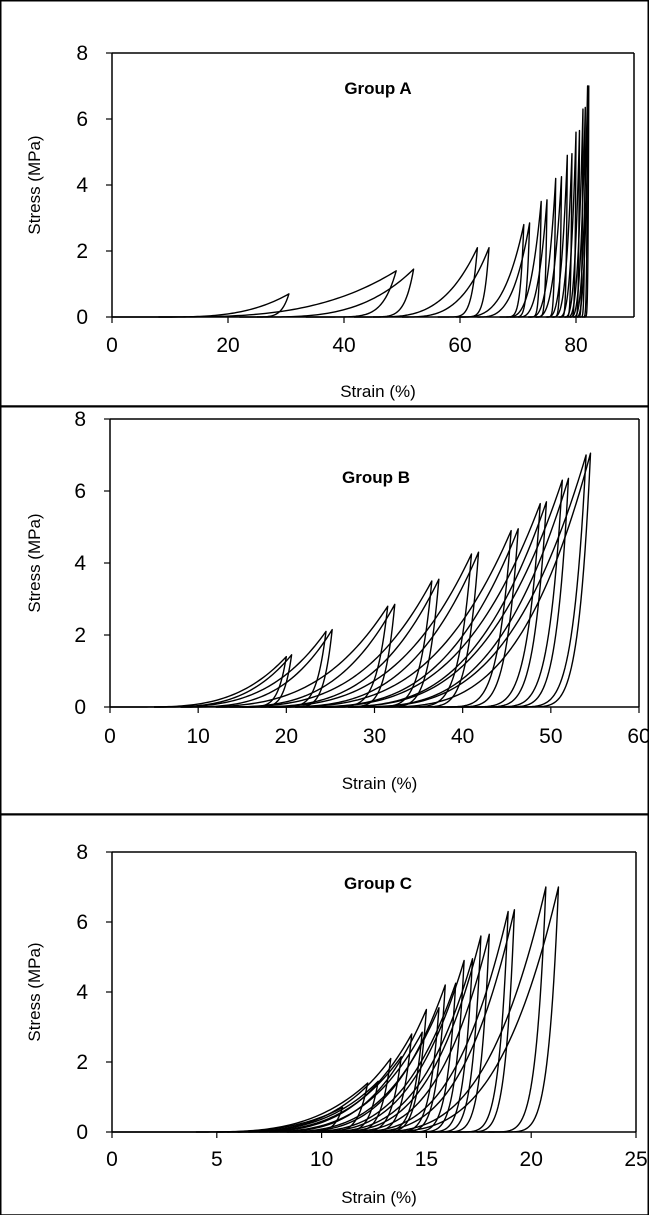  What do you see at coordinates (378, 883) in the screenshot?
I see `chart-title: Group C` at bounding box center [378, 883].